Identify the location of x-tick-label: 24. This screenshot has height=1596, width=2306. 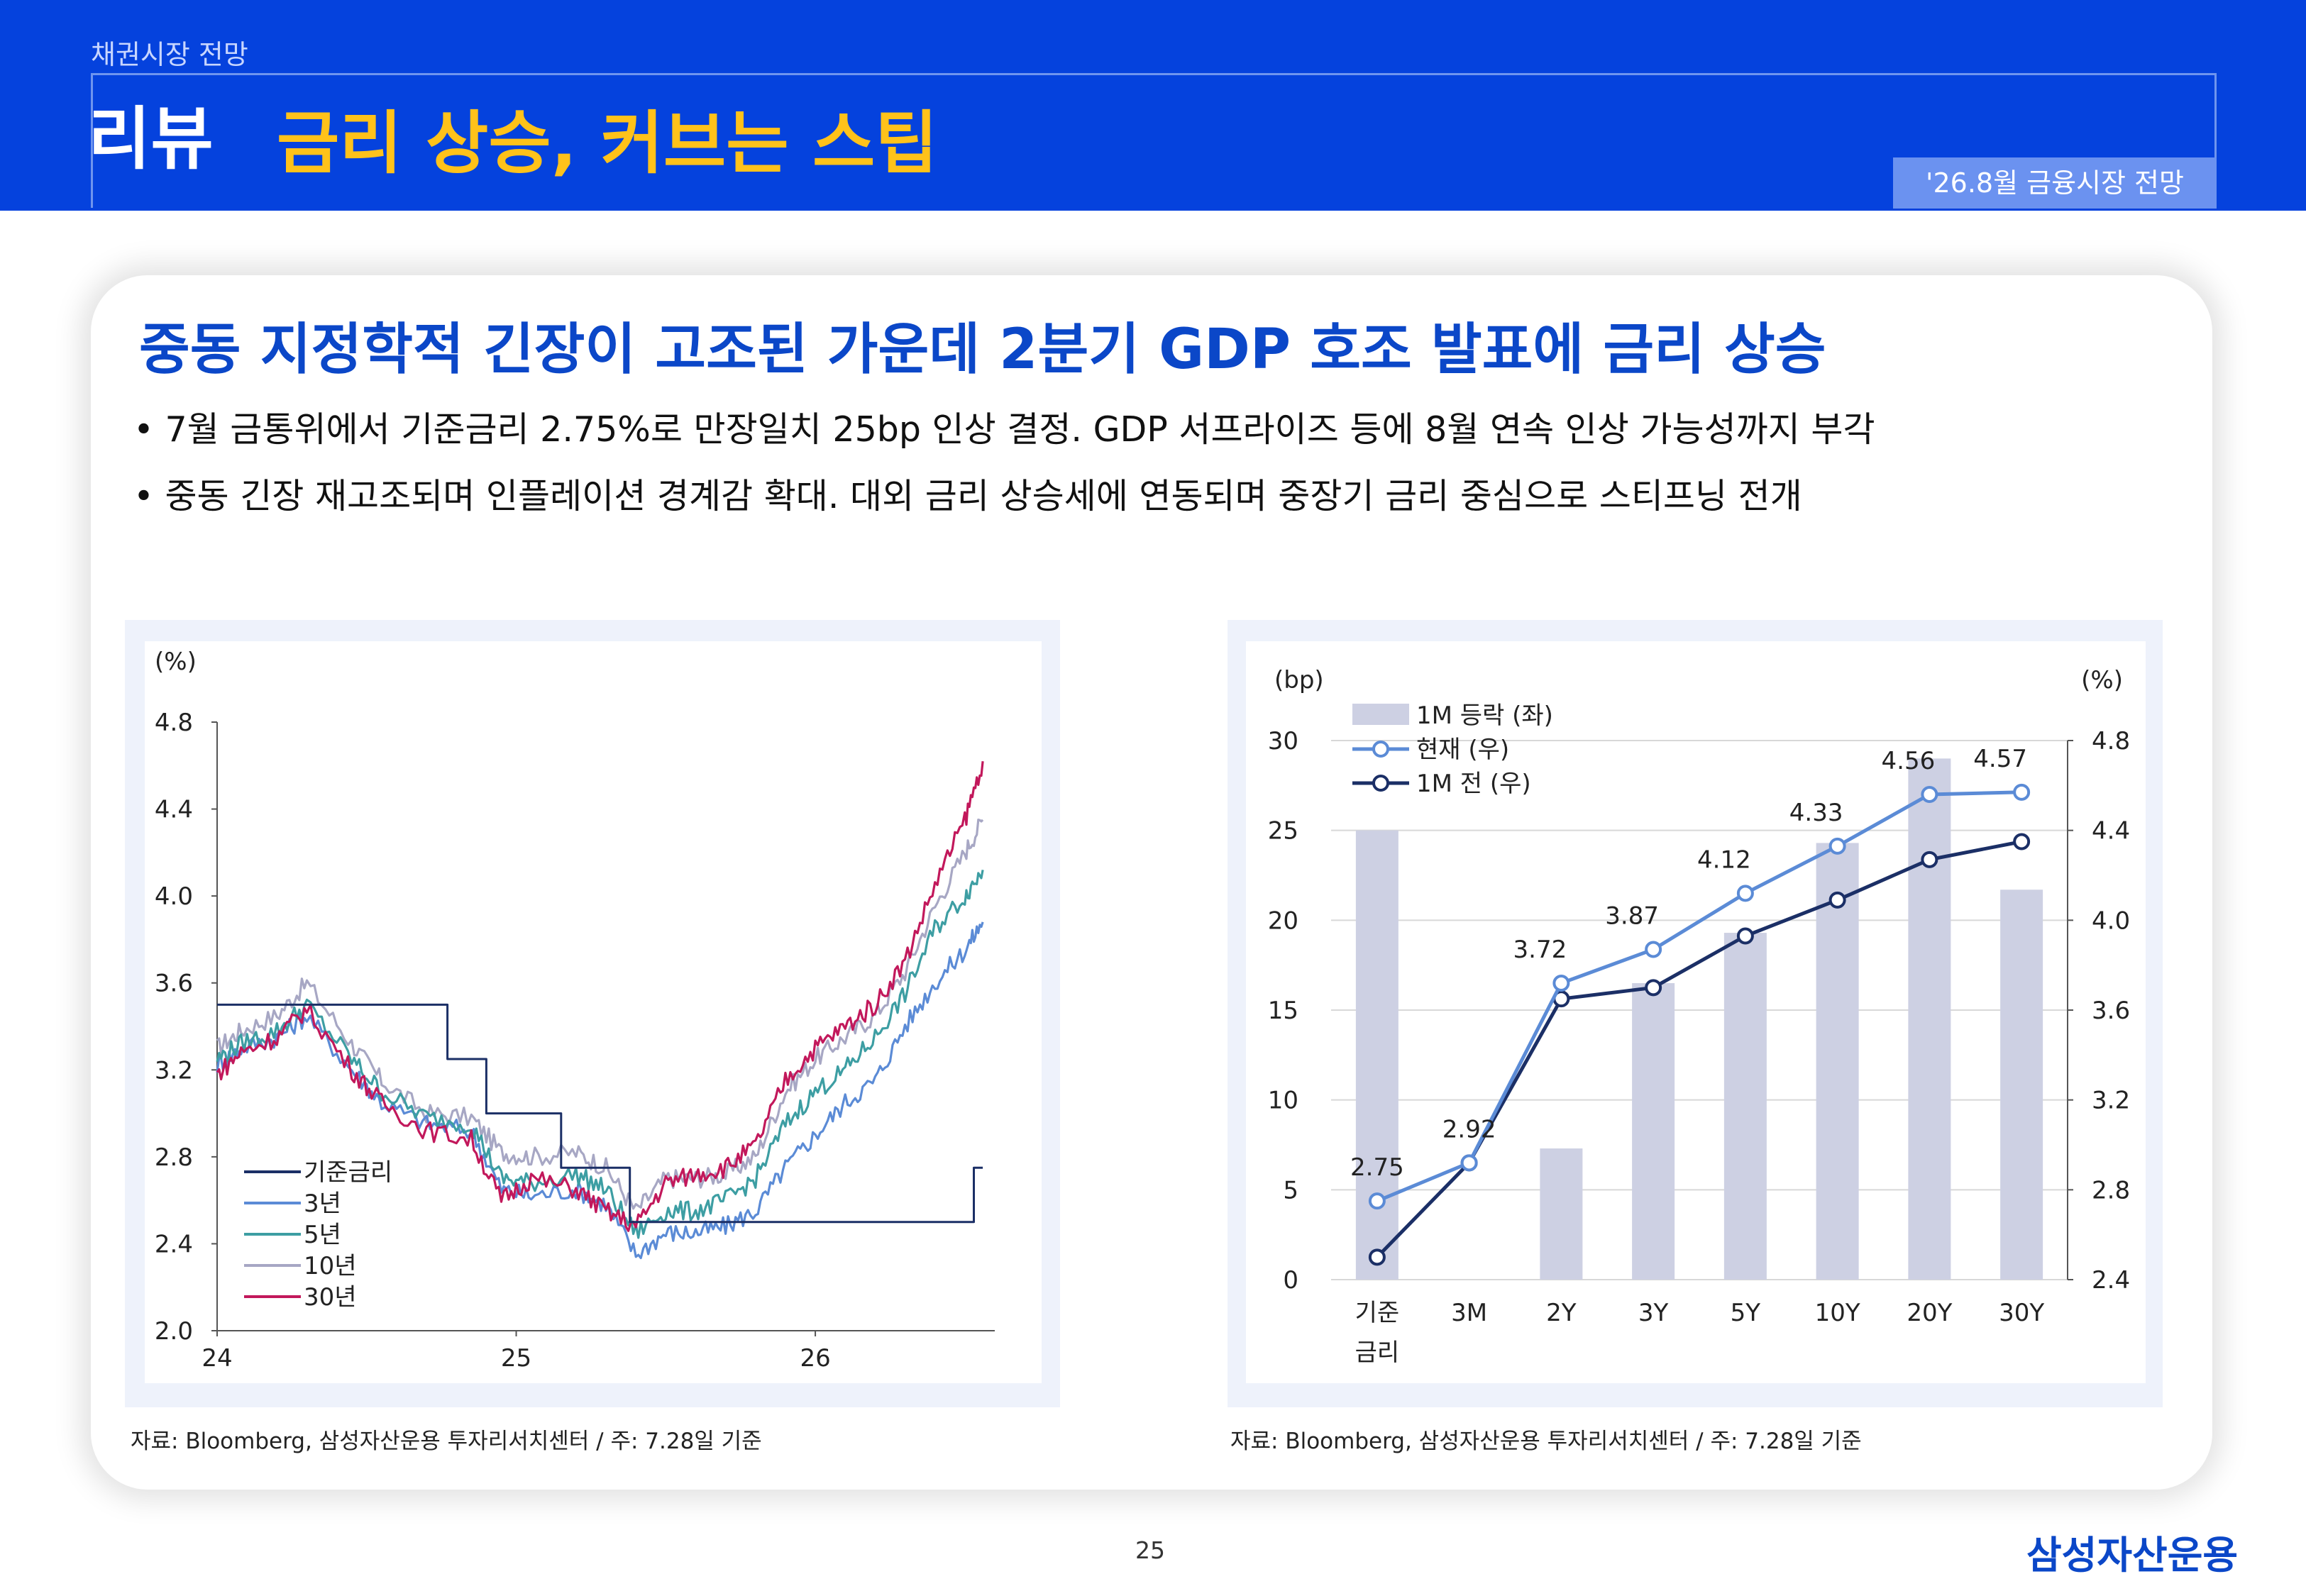
(217, 1358).